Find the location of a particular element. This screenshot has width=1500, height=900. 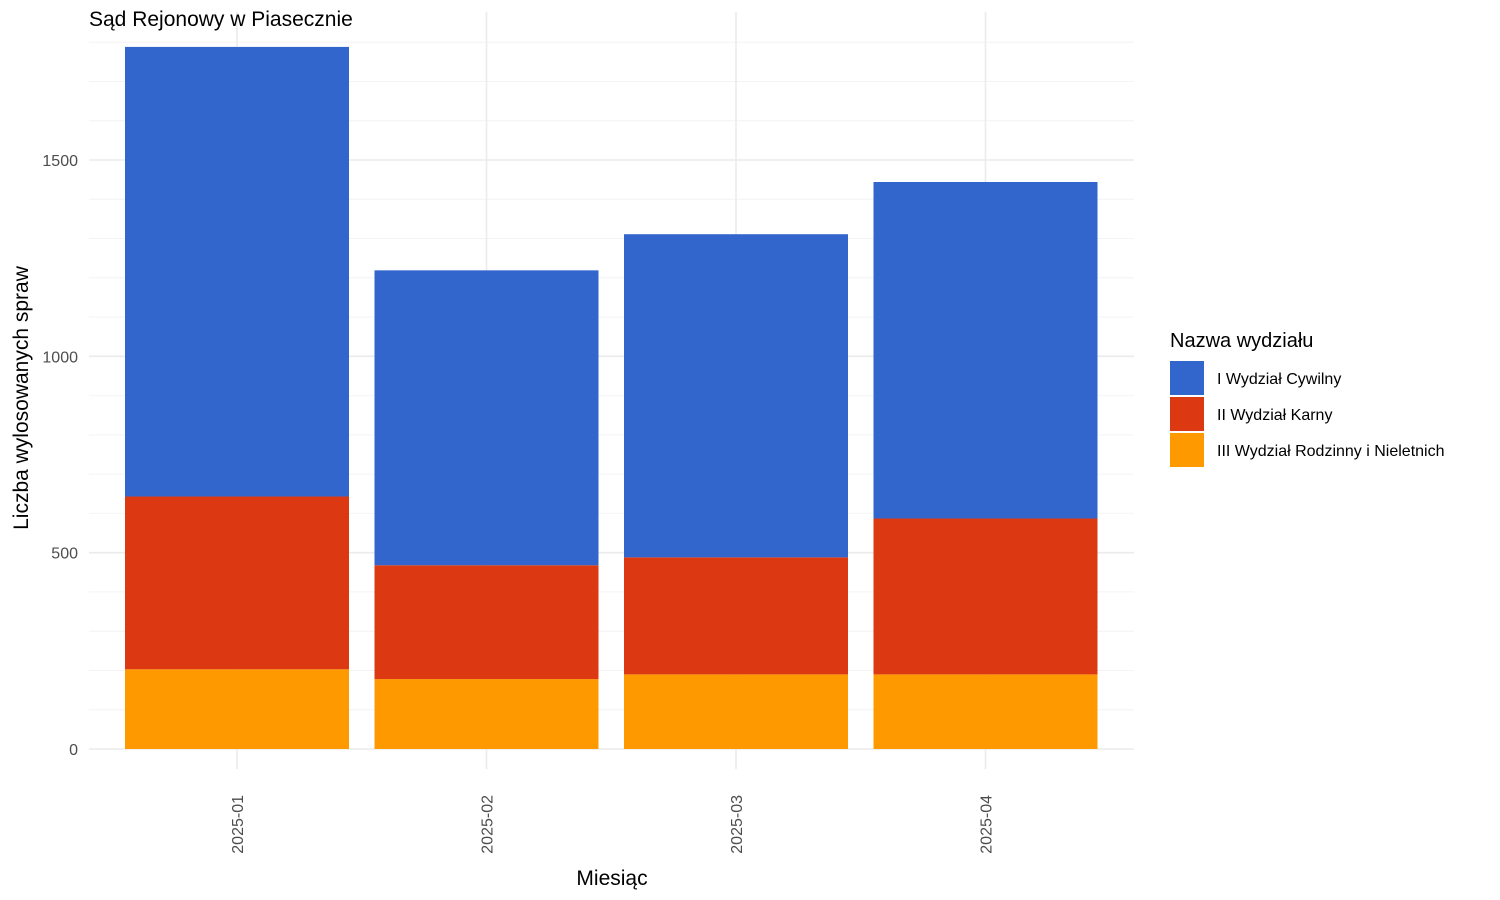

legend-title: Nazwa wydziału is located at coordinates (1241, 341).